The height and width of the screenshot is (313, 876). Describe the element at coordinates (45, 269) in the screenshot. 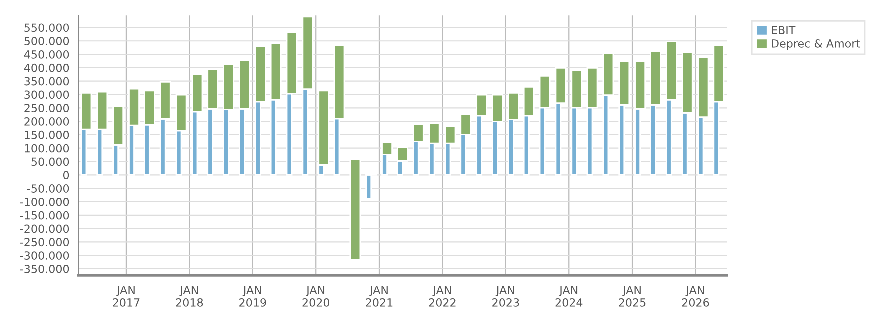

I see `y-tick-label: -350.000` at that location.